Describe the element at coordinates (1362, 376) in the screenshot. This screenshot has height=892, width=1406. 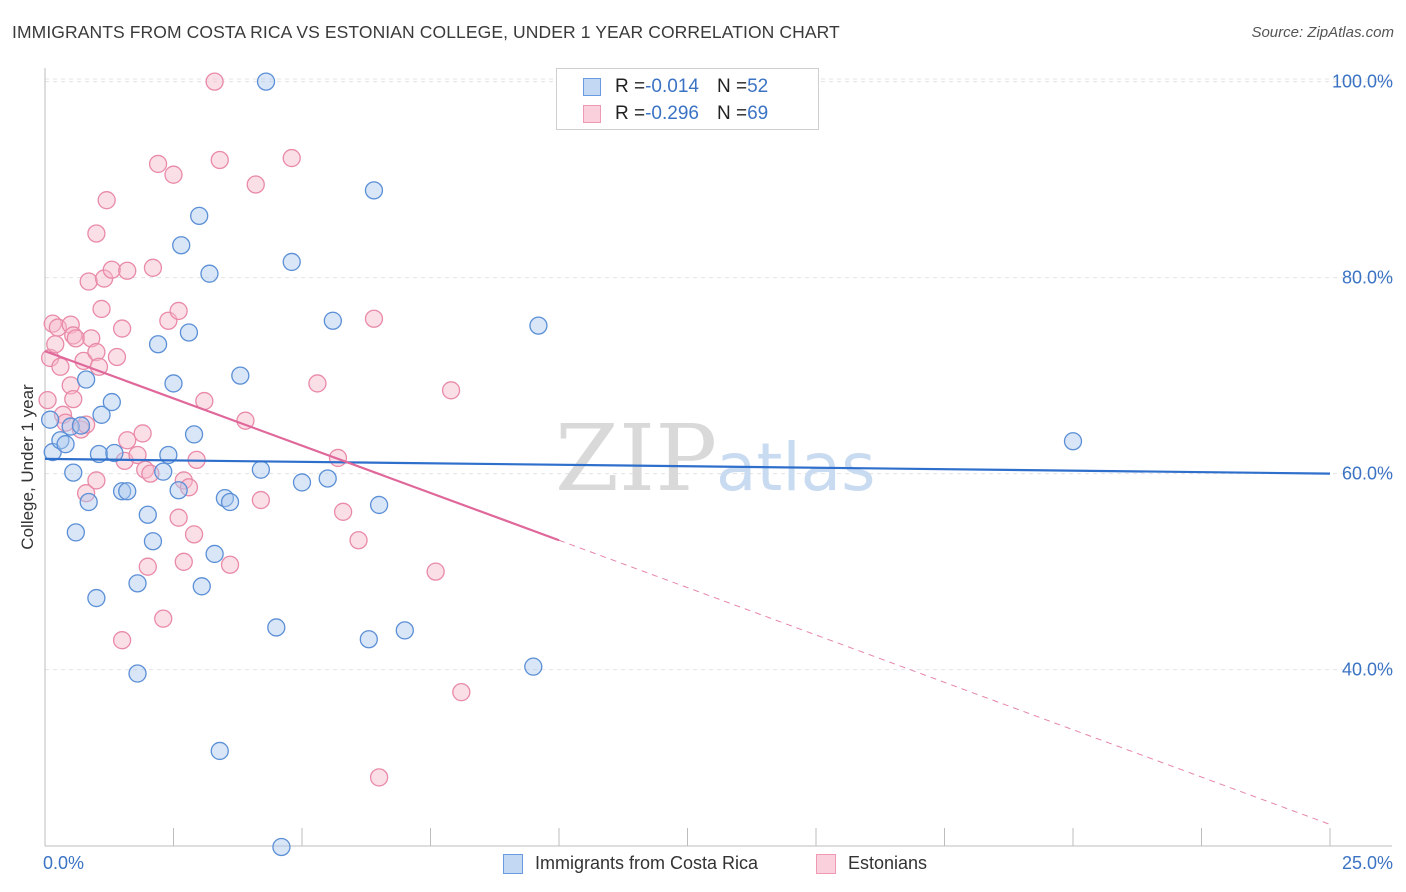
I see `y-tick-labels: 100.0% 80.0% 60.0% 40.0%` at that location.